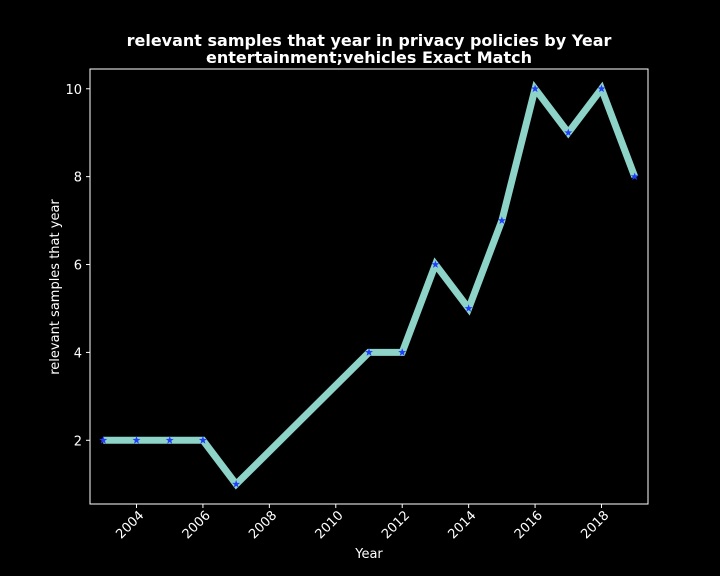 This screenshot has width=720, height=576. What do you see at coordinates (78, 178) in the screenshot?
I see `y-tick-label: 8` at bounding box center [78, 178].